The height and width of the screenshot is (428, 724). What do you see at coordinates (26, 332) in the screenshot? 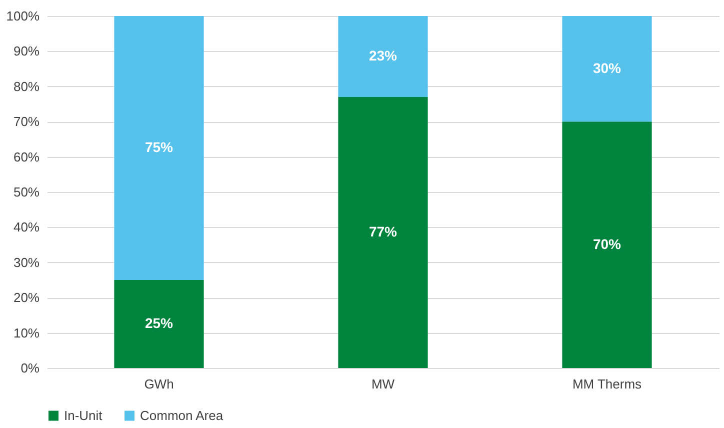
I see `y-tick-label: 10%` at bounding box center [26, 332].